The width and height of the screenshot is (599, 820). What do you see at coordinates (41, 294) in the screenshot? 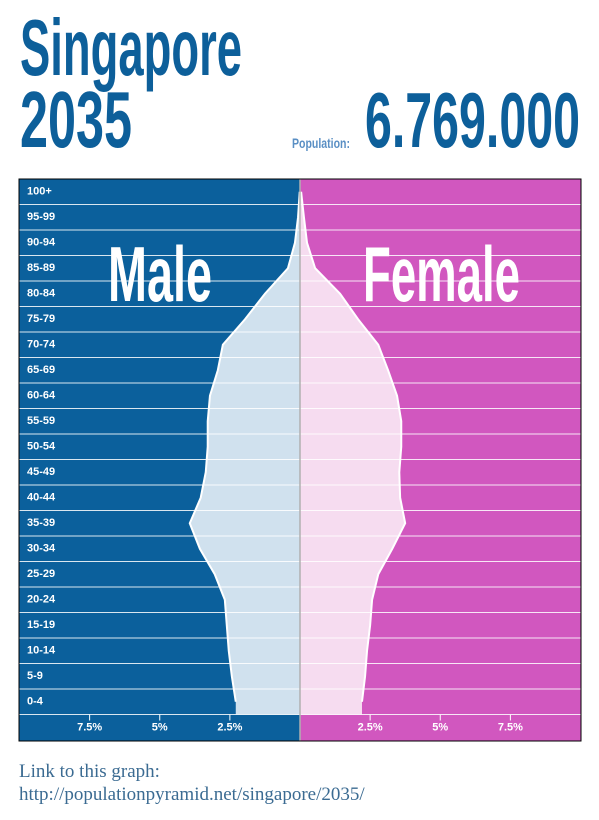
I see `age-label: 80-84` at bounding box center [41, 294].